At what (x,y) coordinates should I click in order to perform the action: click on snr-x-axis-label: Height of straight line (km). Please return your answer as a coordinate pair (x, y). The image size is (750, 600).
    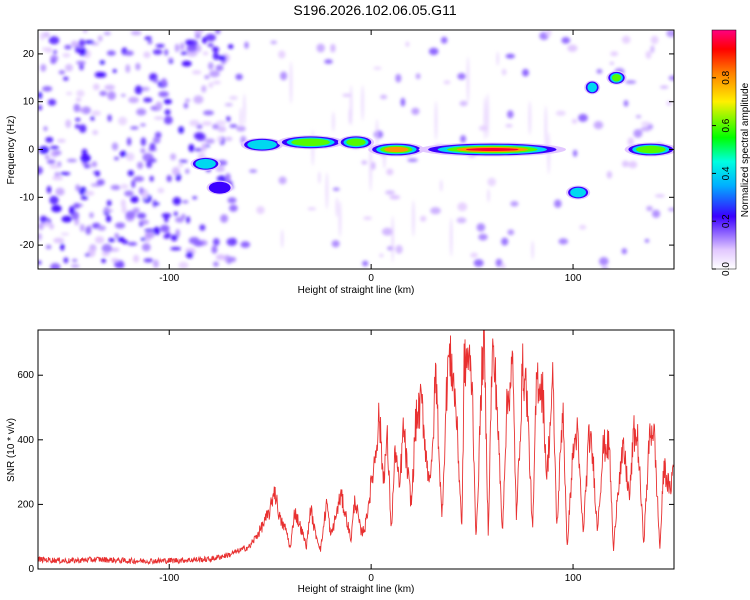
    Looking at the image, I should click on (356, 589).